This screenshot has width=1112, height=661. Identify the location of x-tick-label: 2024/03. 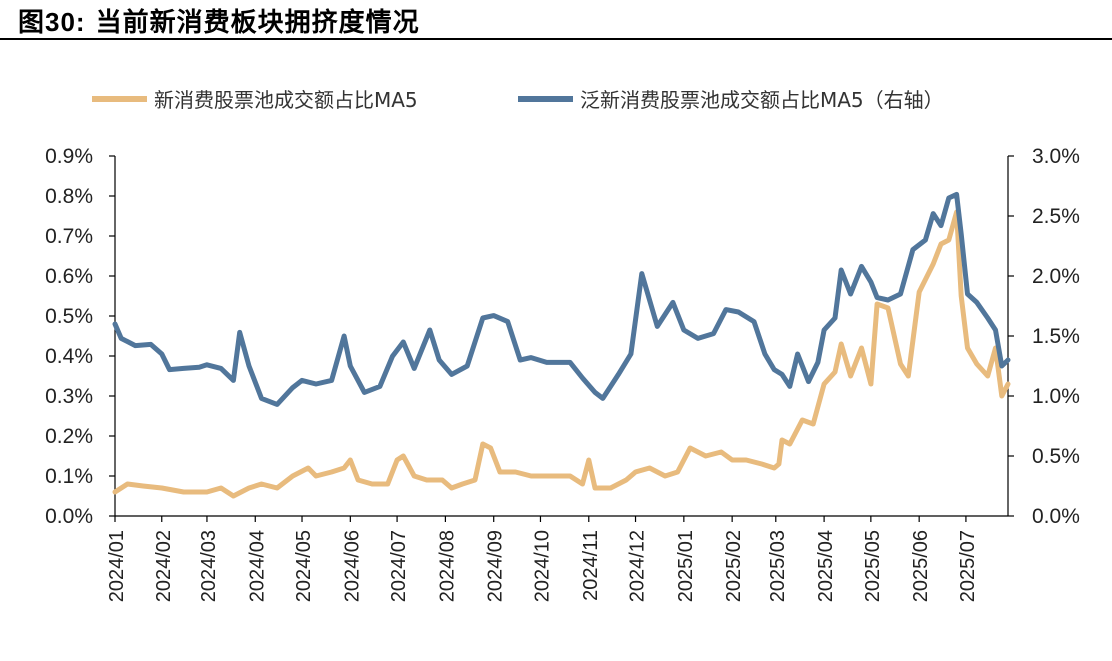
(209, 566).